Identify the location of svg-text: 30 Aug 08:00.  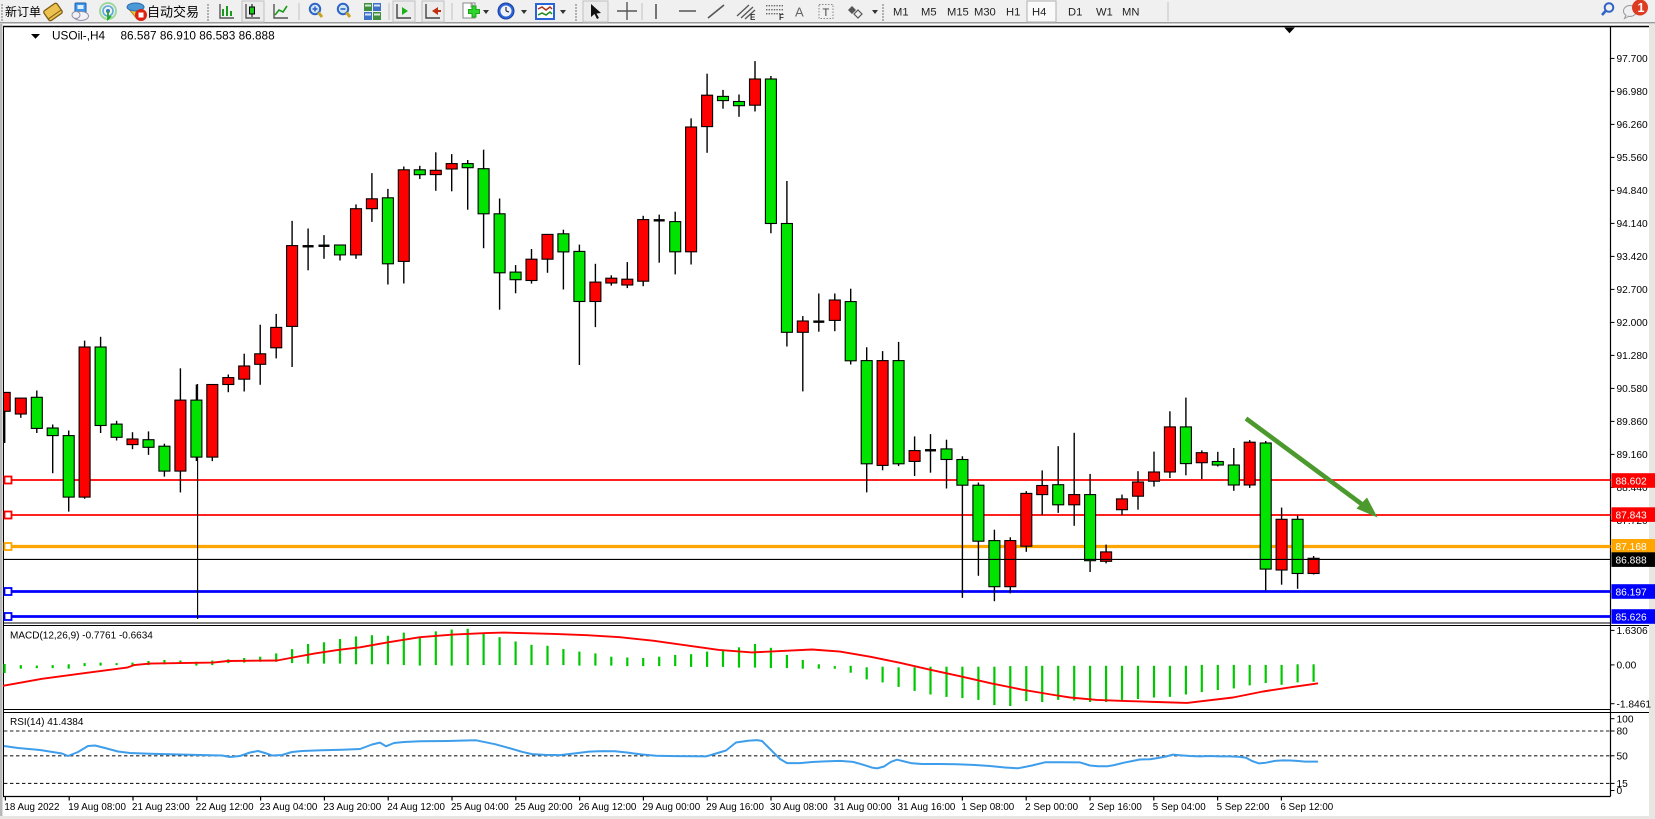
(799, 807).